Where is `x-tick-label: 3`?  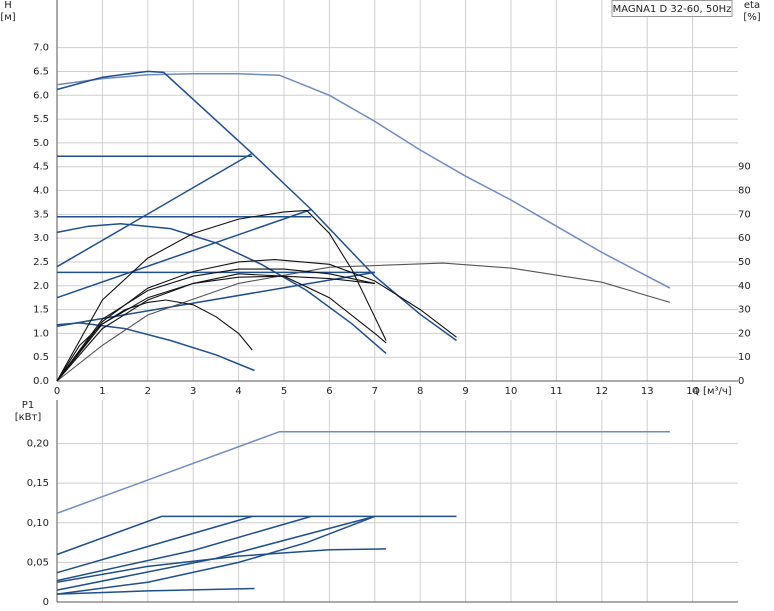 x-tick-label: 3 is located at coordinates (193, 391).